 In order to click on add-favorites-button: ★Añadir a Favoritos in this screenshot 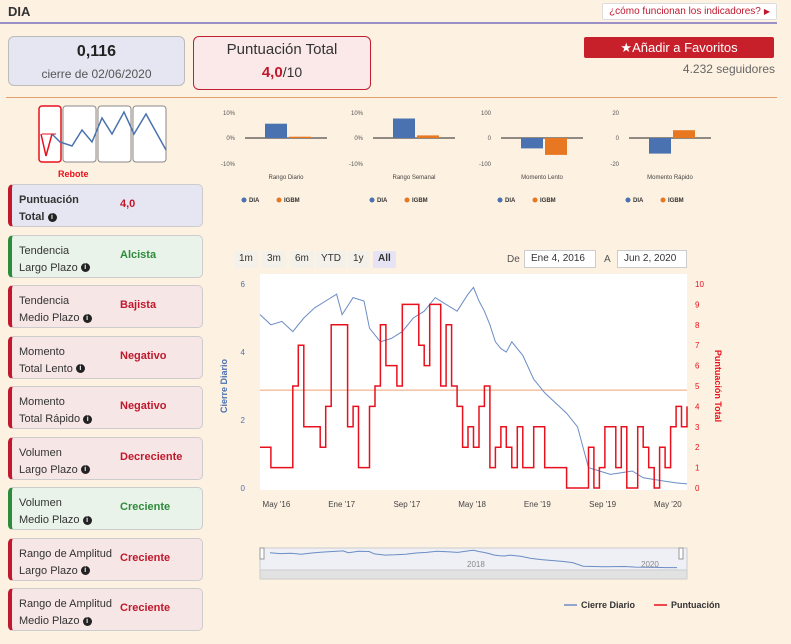, I will do `click(679, 47)`.